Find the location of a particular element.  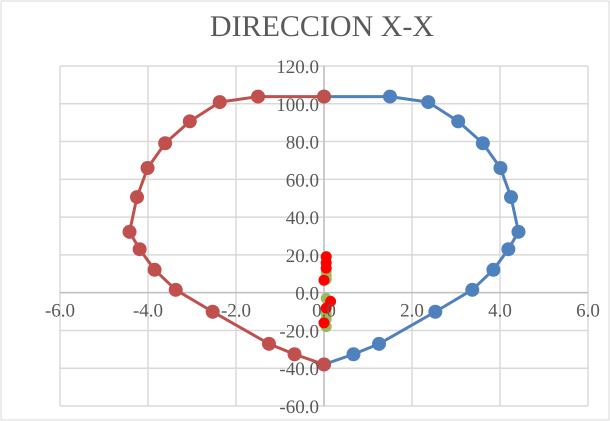

x-tick-label: 2.0 is located at coordinates (412, 311).